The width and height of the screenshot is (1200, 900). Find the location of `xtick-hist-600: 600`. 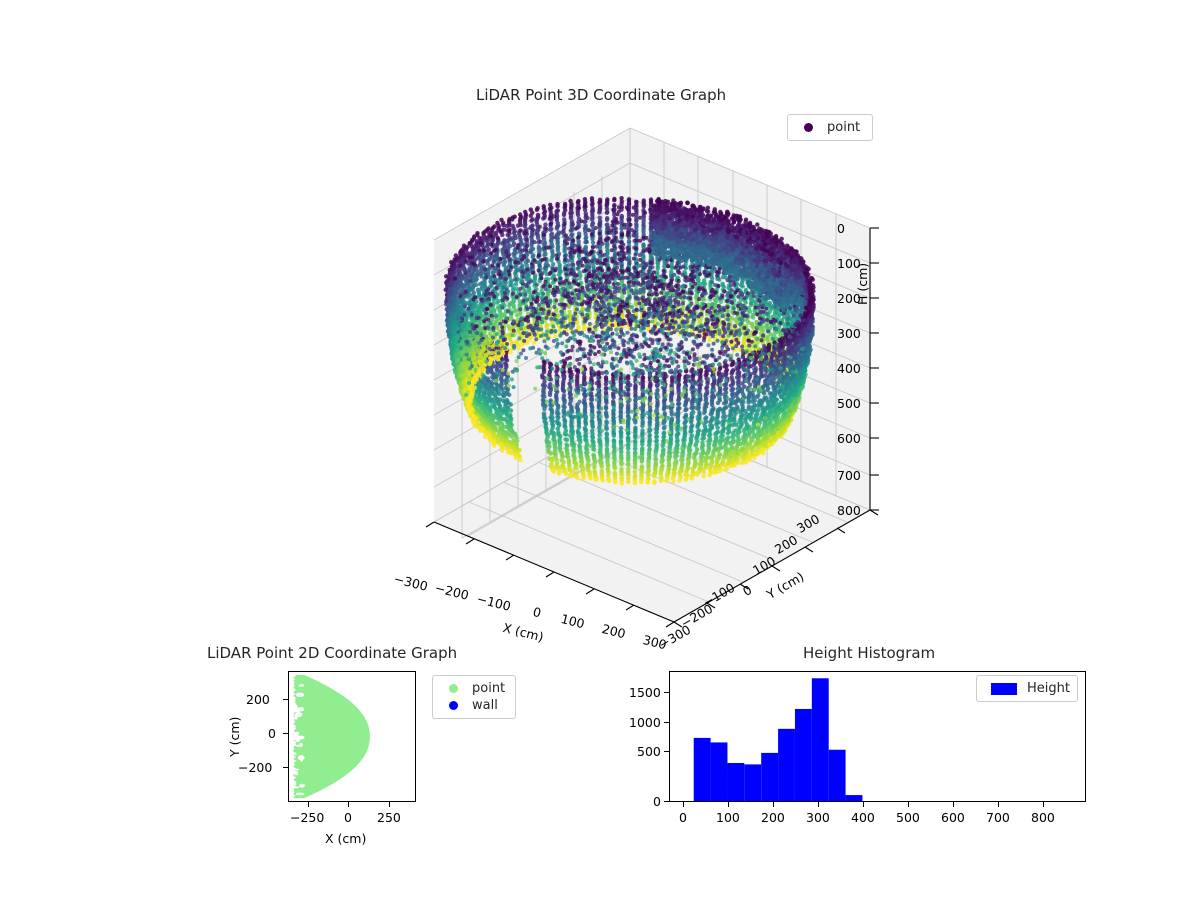

xtick-hist-600: 600 is located at coordinates (953, 817).